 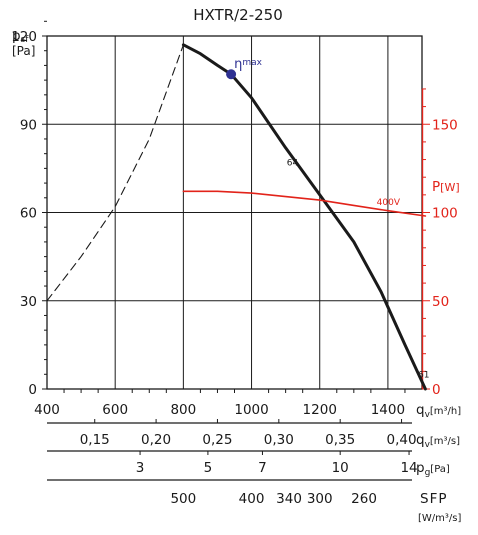 What do you see at coordinates (423, 375) in the screenshot?
I see `curve-label: 61` at bounding box center [423, 375].